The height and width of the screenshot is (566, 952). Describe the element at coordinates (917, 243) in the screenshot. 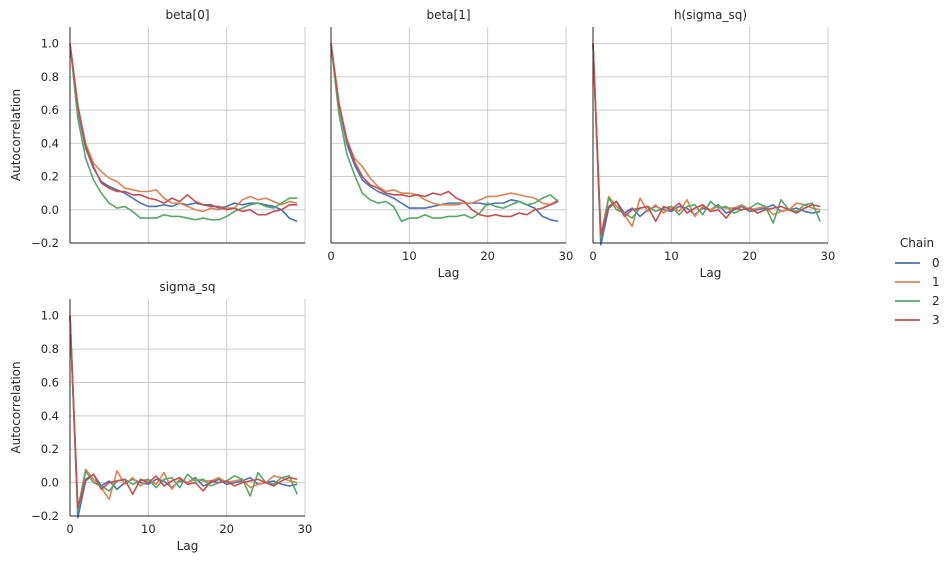

I see `legend-title: Chain` at that location.